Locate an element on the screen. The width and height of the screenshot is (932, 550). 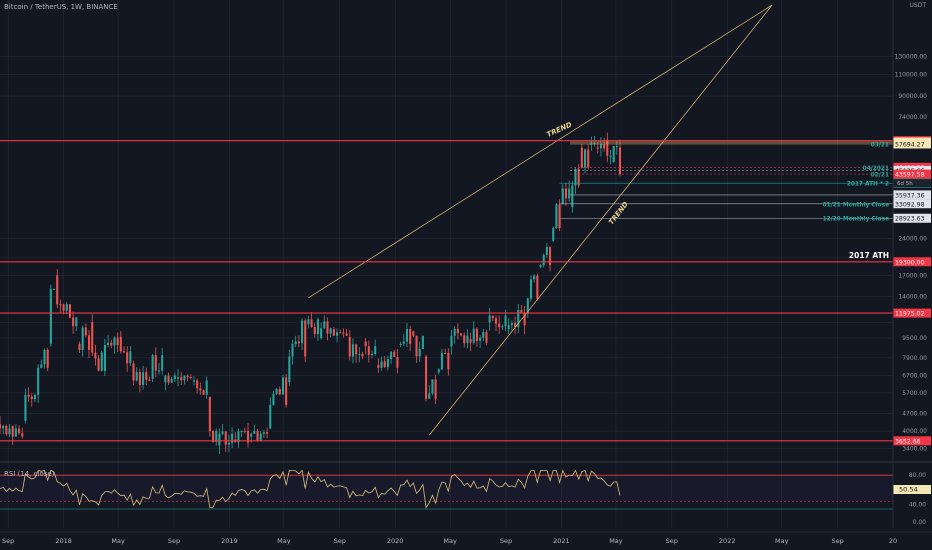
price-tag-label: 35937.36 is located at coordinates (910, 195).